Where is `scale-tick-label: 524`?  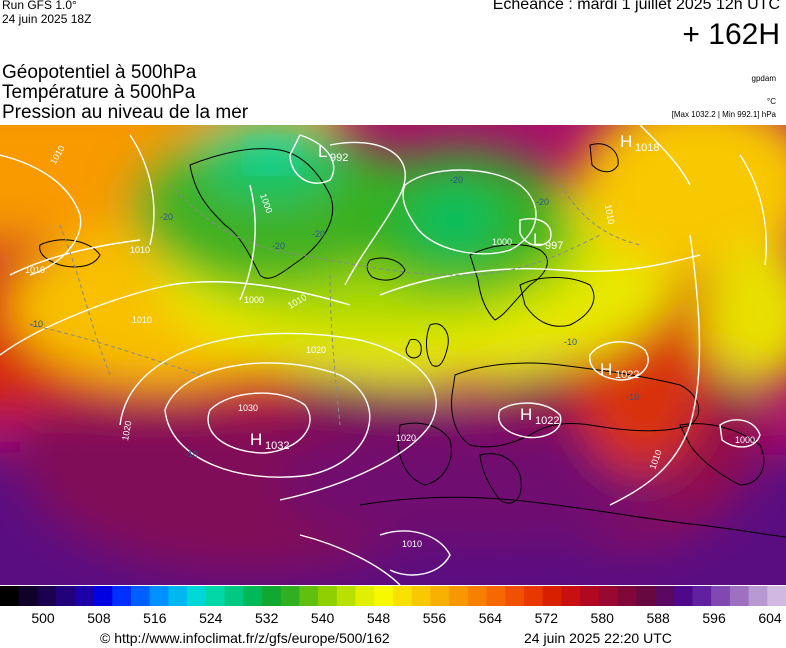 scale-tick-label: 524 is located at coordinates (211, 618).